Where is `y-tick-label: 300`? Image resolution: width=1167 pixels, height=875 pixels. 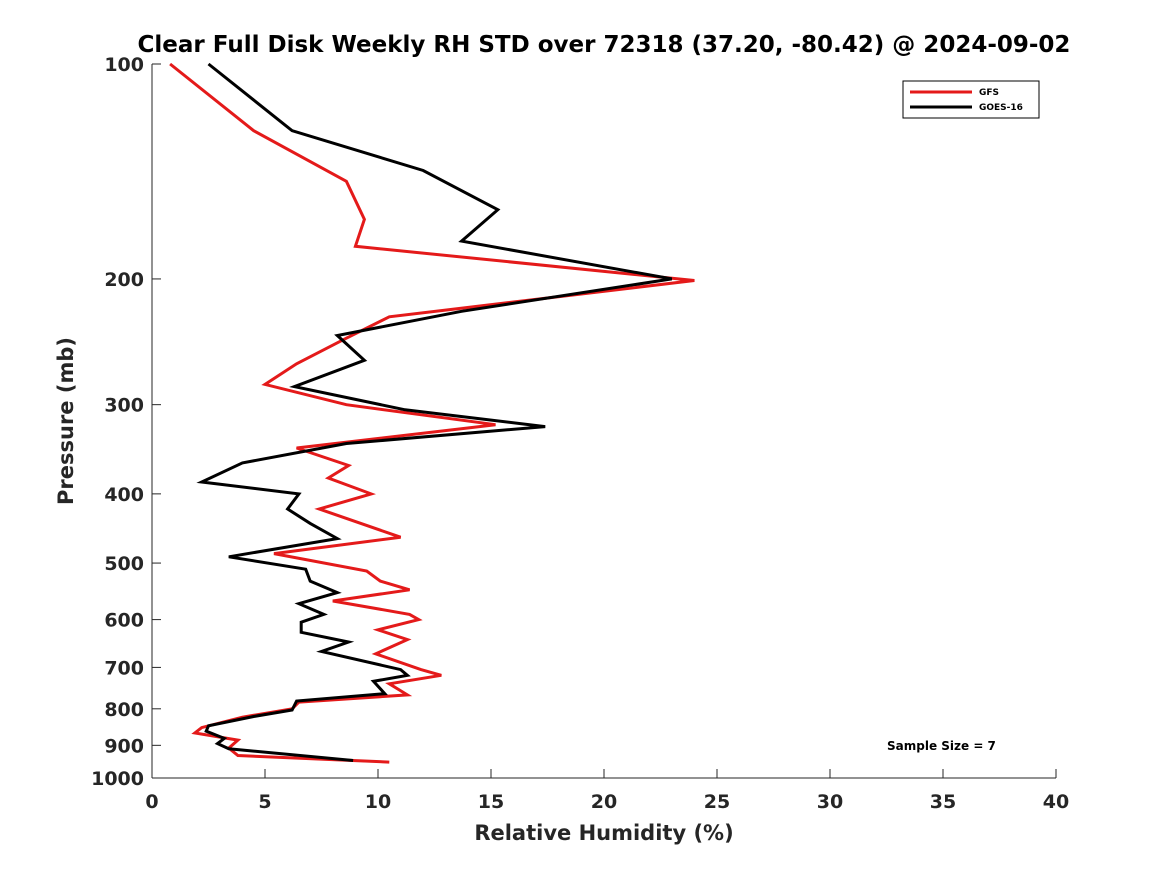 y-tick-label: 300 is located at coordinates (124, 406).